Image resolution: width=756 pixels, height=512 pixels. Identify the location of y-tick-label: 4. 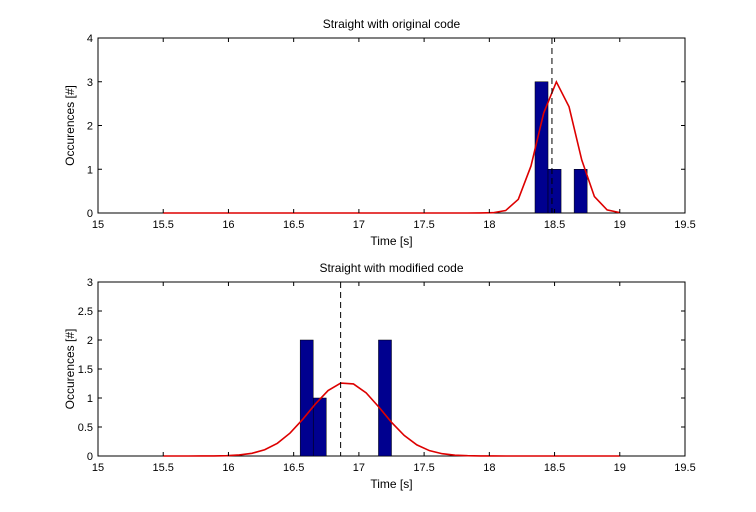
(90, 39).